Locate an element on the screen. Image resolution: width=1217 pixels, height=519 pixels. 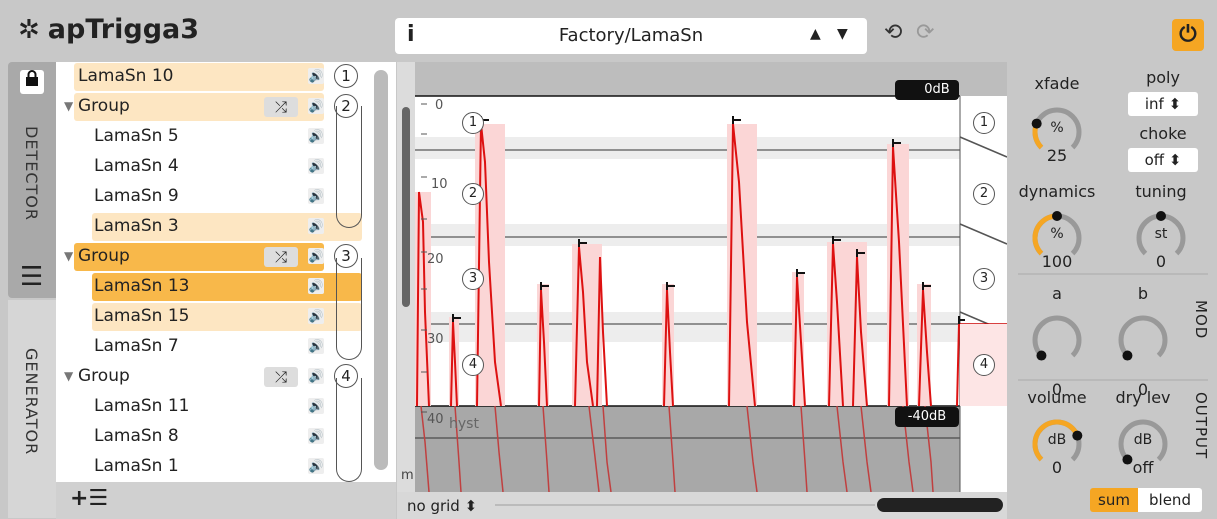
preset-box: i Factory/LamaSn ▲ ▼ is located at coordinates (631, 36).